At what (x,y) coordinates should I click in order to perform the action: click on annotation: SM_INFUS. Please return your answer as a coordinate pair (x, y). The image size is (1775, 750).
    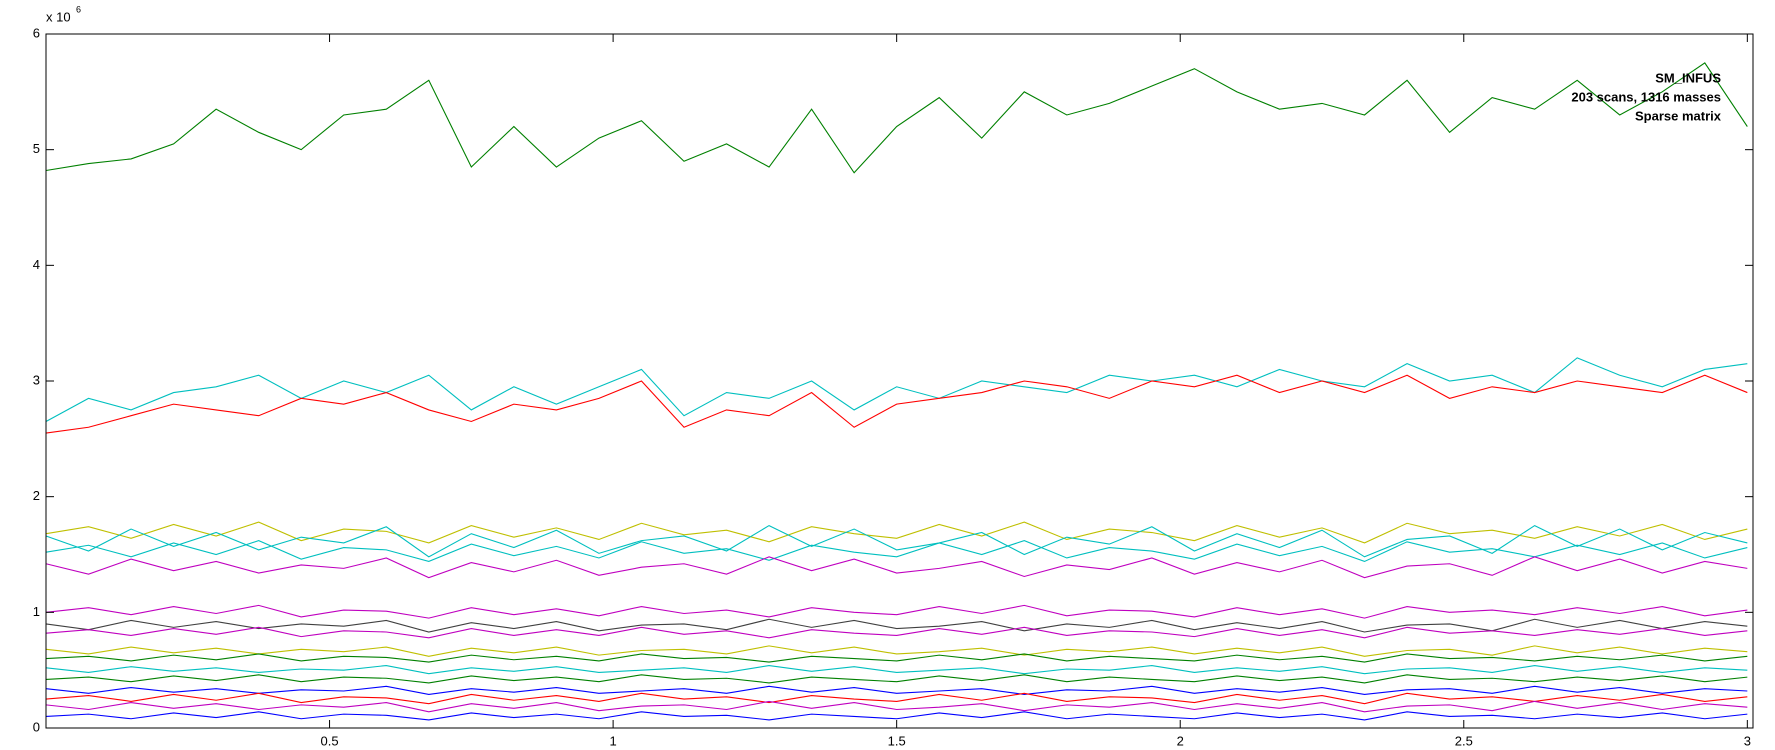
    Looking at the image, I should click on (1688, 77).